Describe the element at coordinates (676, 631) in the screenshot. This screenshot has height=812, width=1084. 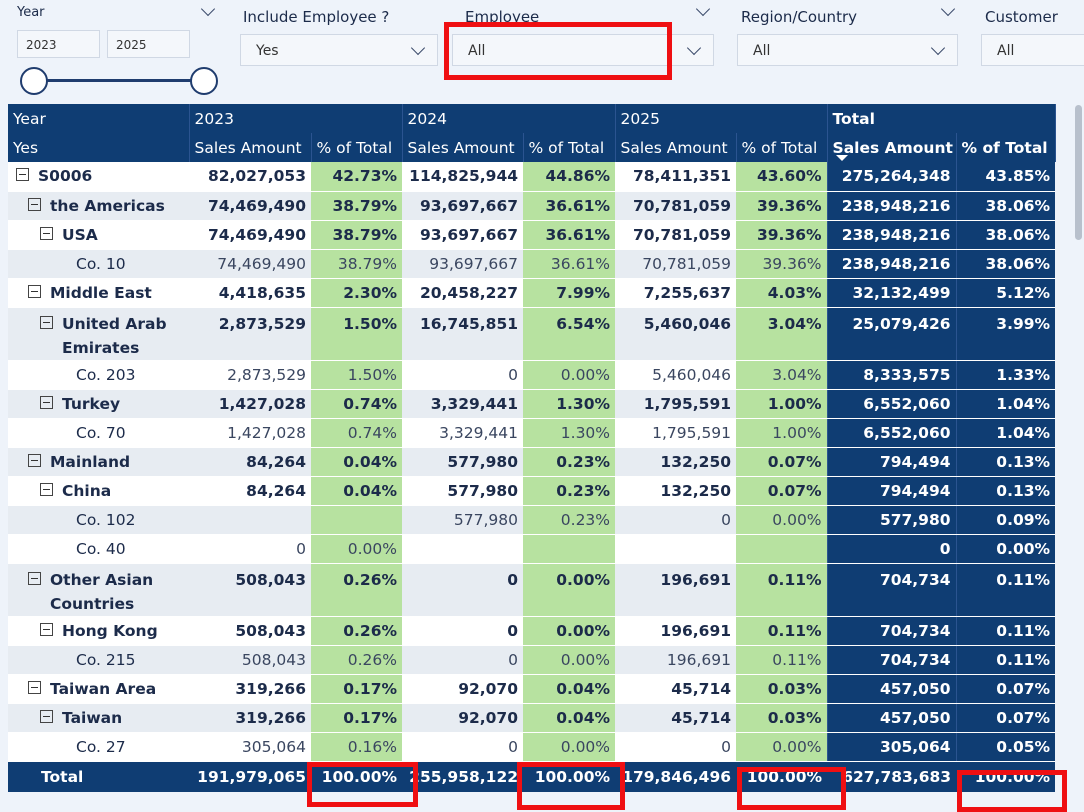
I see `cell-sales-2025: 196,691` at that location.